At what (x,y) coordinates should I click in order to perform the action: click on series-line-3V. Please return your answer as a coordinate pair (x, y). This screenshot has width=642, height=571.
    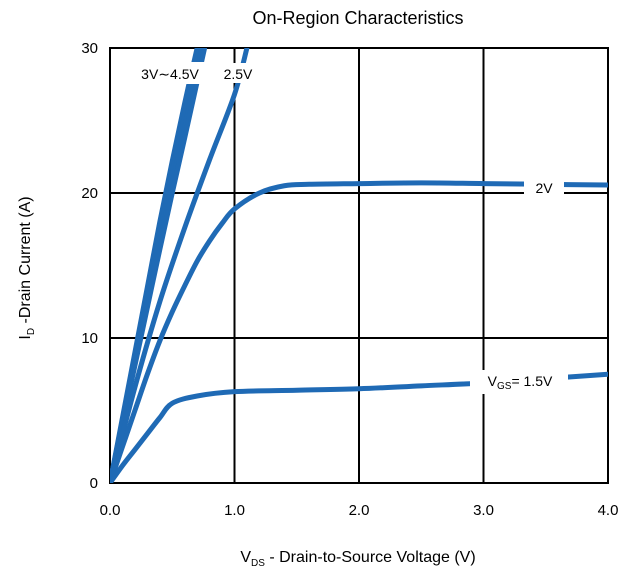
    Looking at the image, I should click on (159, 265).